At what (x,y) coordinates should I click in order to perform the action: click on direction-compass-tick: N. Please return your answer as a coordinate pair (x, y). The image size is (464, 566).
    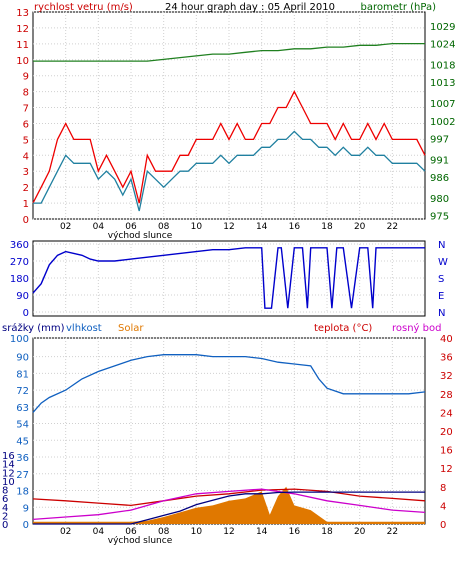
    Looking at the image, I should click on (441, 245).